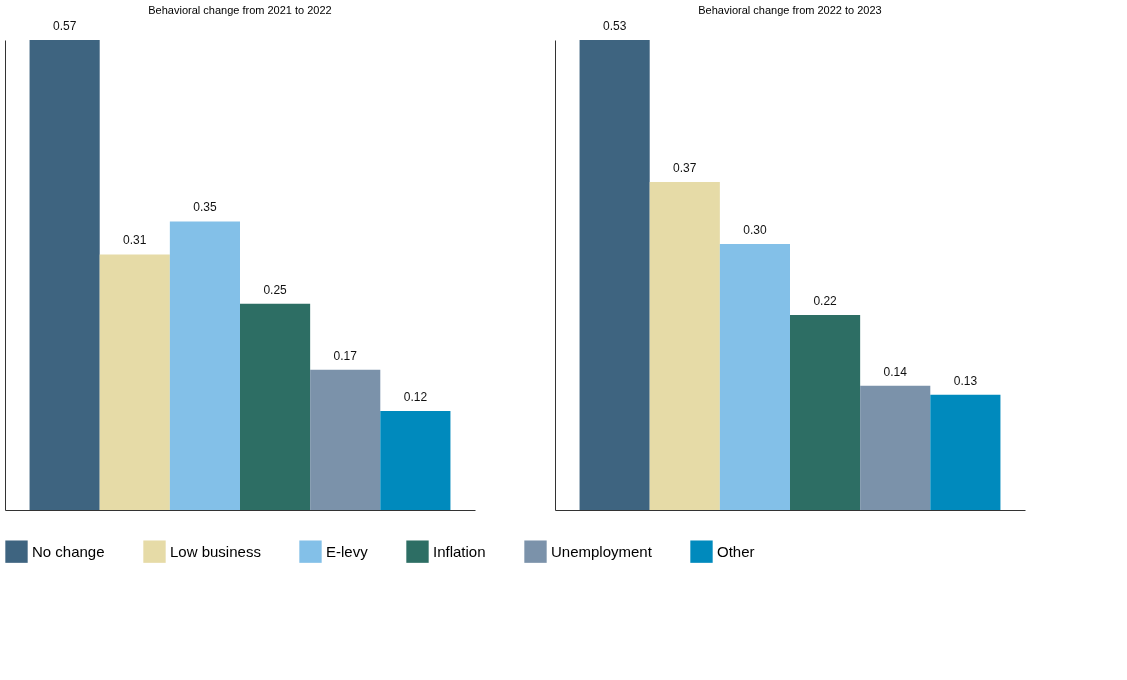 The image size is (1127, 680). What do you see at coordinates (459, 551) in the screenshot?
I see `legend-label: Inflation` at bounding box center [459, 551].